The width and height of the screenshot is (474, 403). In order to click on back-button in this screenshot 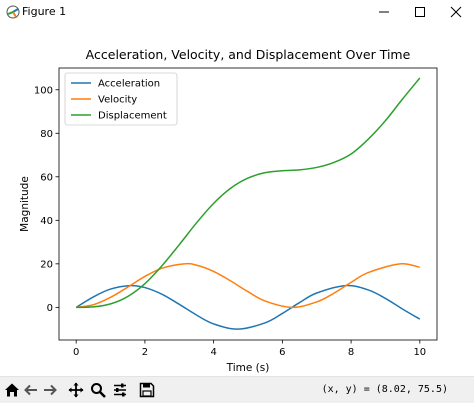, I will do `click(31, 390)`.